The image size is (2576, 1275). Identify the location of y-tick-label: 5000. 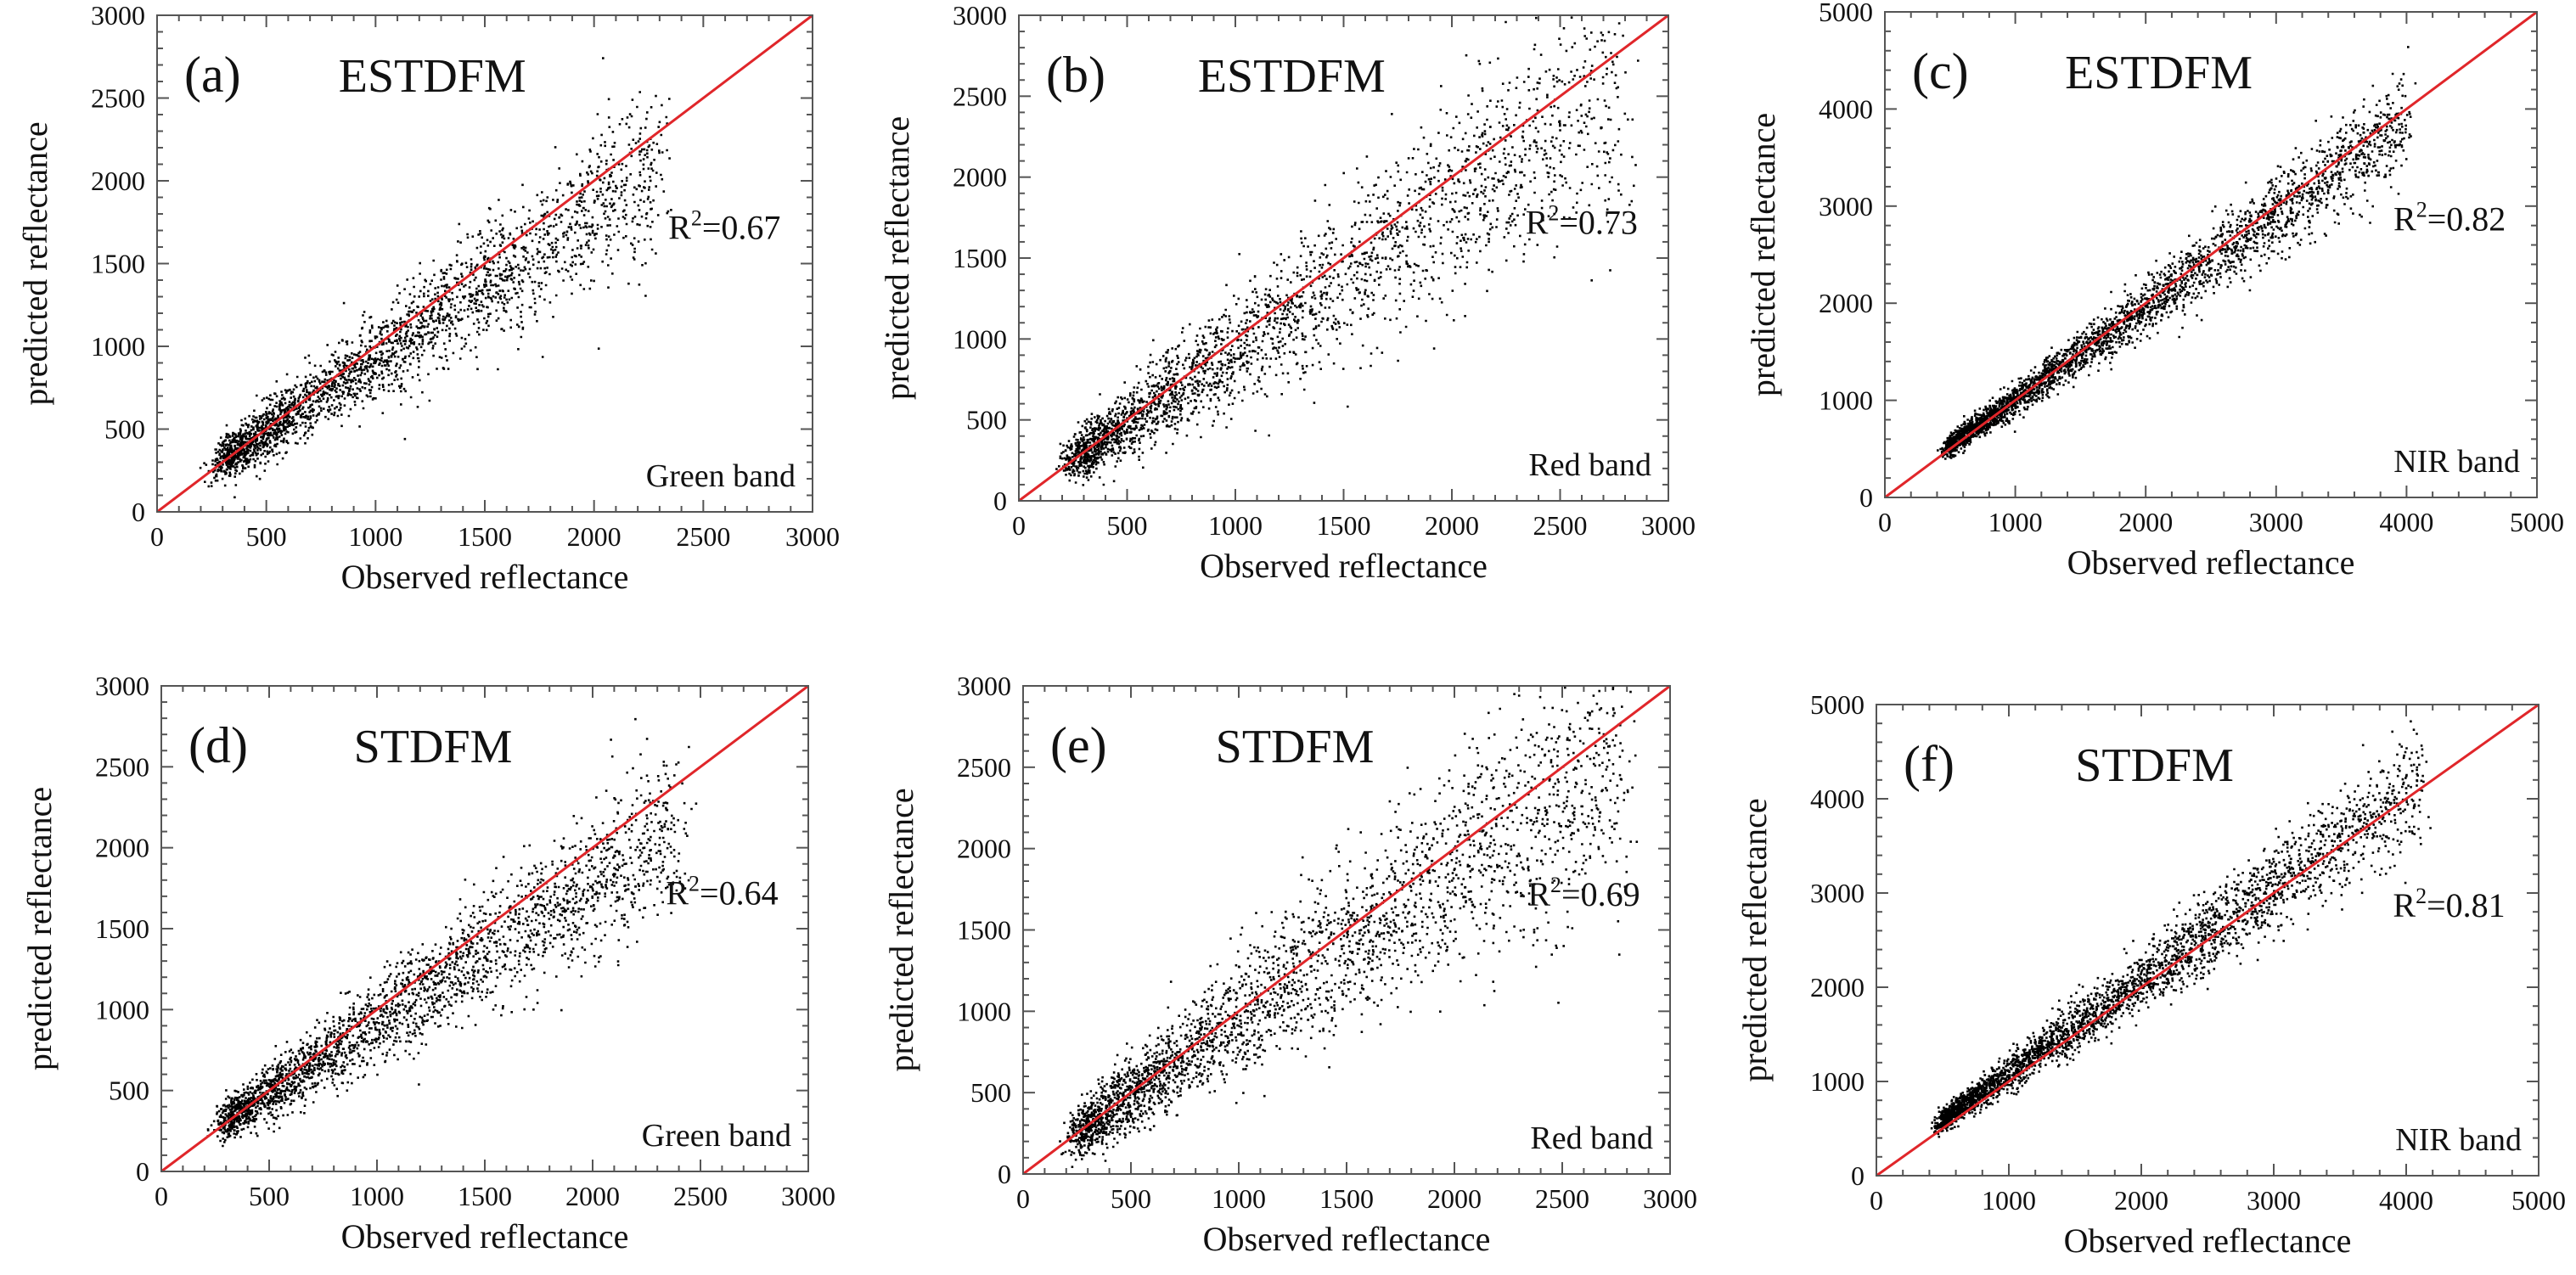
(1837, 704).